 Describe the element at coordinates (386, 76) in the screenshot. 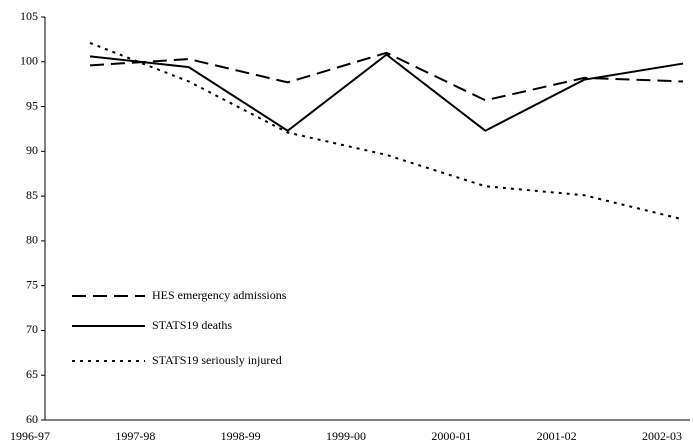

I see `series-line` at that location.